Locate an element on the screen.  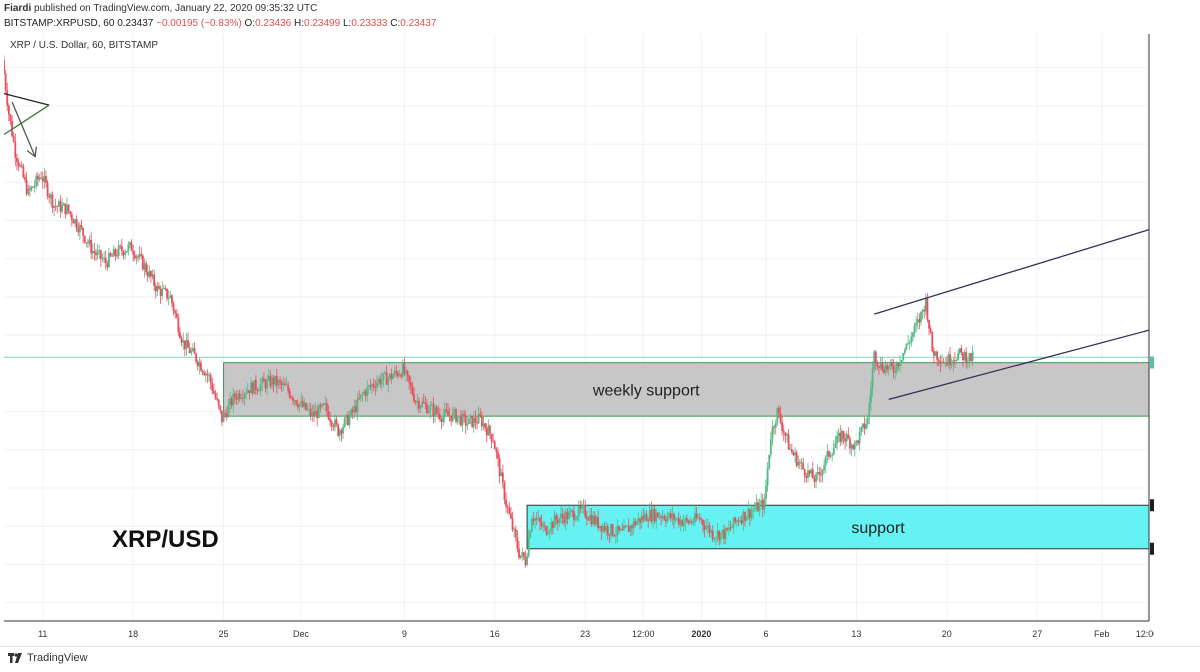
open-value: 0.23436 is located at coordinates (273, 23).